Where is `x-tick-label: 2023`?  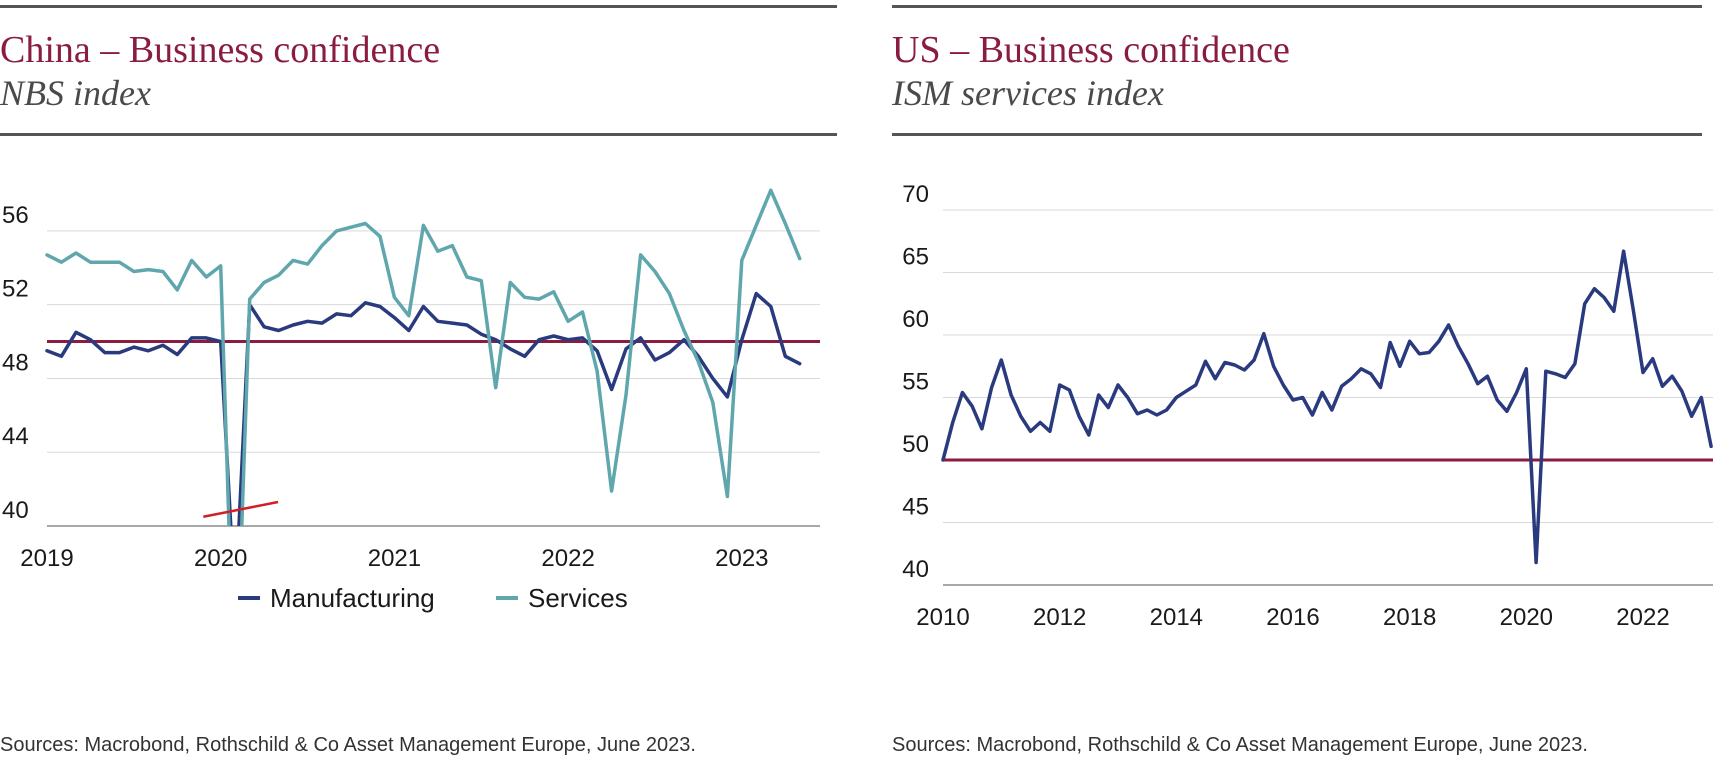 x-tick-label: 2023 is located at coordinates (741, 558).